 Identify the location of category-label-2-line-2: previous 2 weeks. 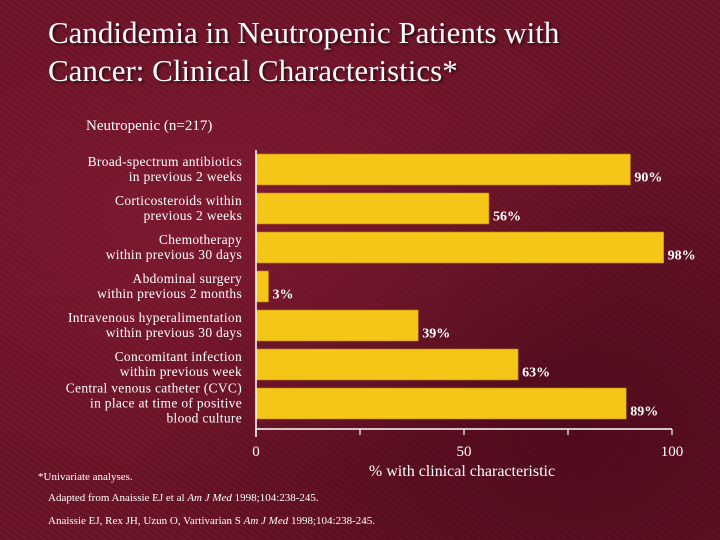
(192, 215).